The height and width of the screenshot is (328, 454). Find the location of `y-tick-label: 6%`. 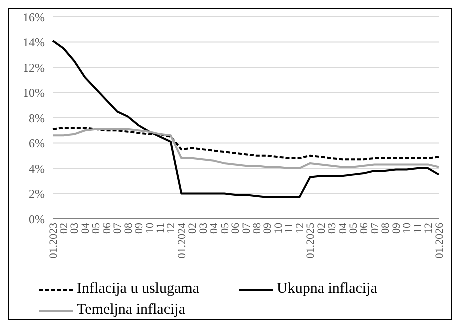

y-tick-label: 6% is located at coordinates (37, 143).